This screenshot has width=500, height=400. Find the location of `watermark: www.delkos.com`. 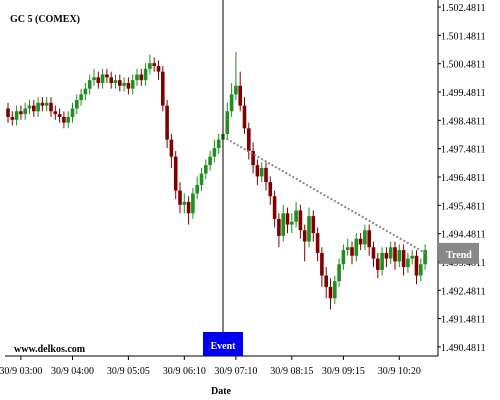

watermark: www.delkos.com is located at coordinates (50, 349).